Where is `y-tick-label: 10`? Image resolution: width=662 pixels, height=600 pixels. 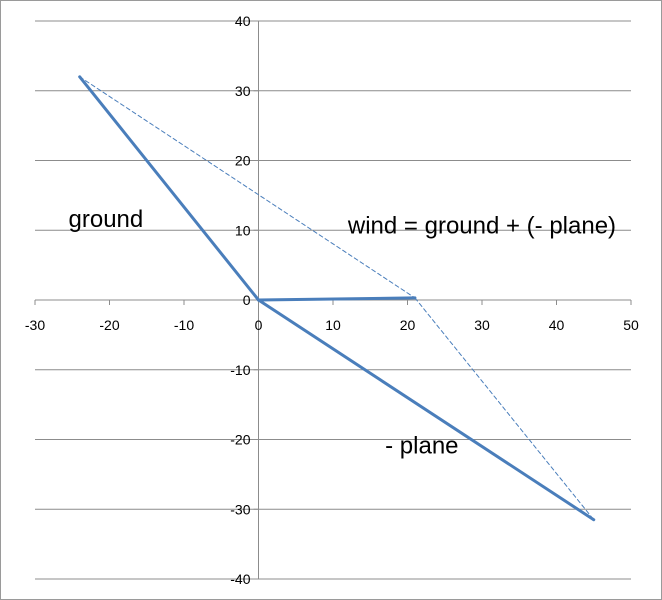
y-tick-label: 10 is located at coordinates (243, 230).